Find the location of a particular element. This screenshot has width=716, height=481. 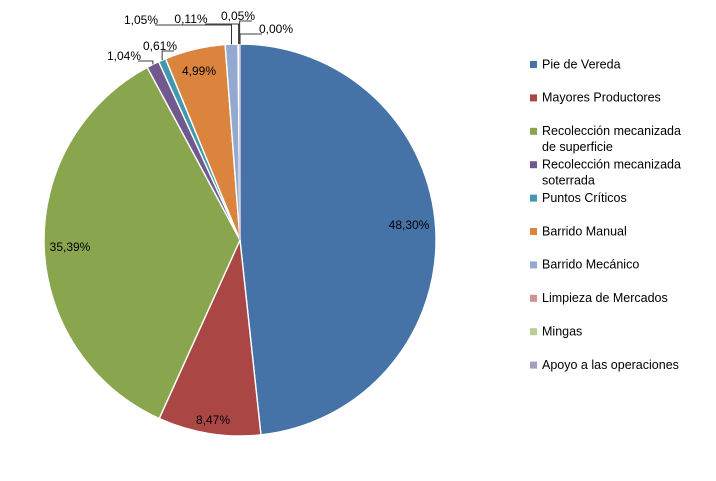

data-label-puntos-criticos: 0,61% is located at coordinates (160, 46).